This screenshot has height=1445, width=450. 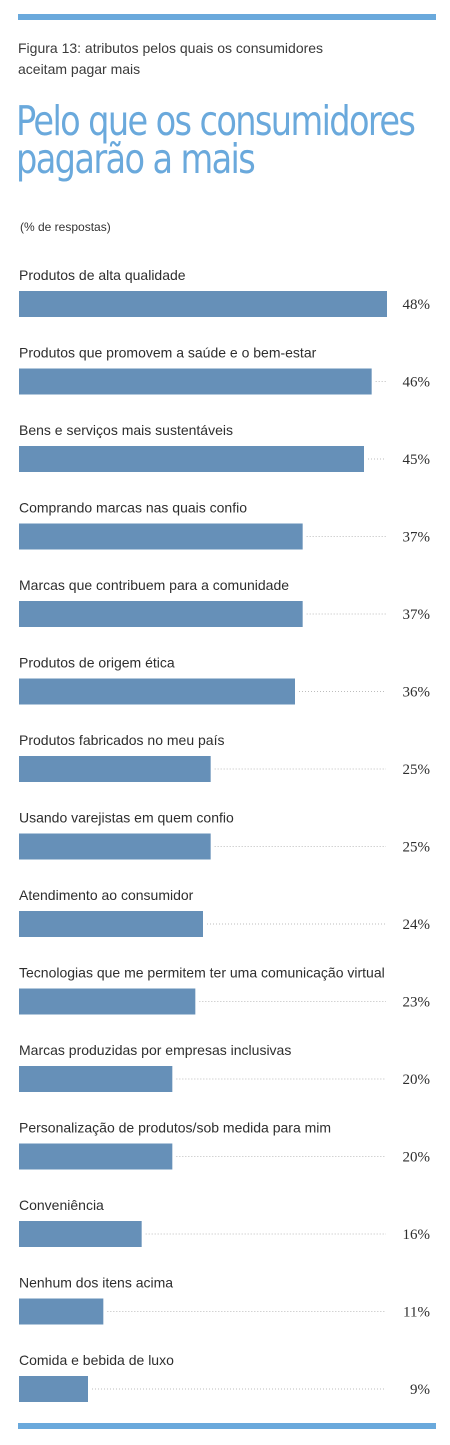 What do you see at coordinates (121, 740) in the screenshot?
I see `bar-label: Produtos fabricados no meu país` at bounding box center [121, 740].